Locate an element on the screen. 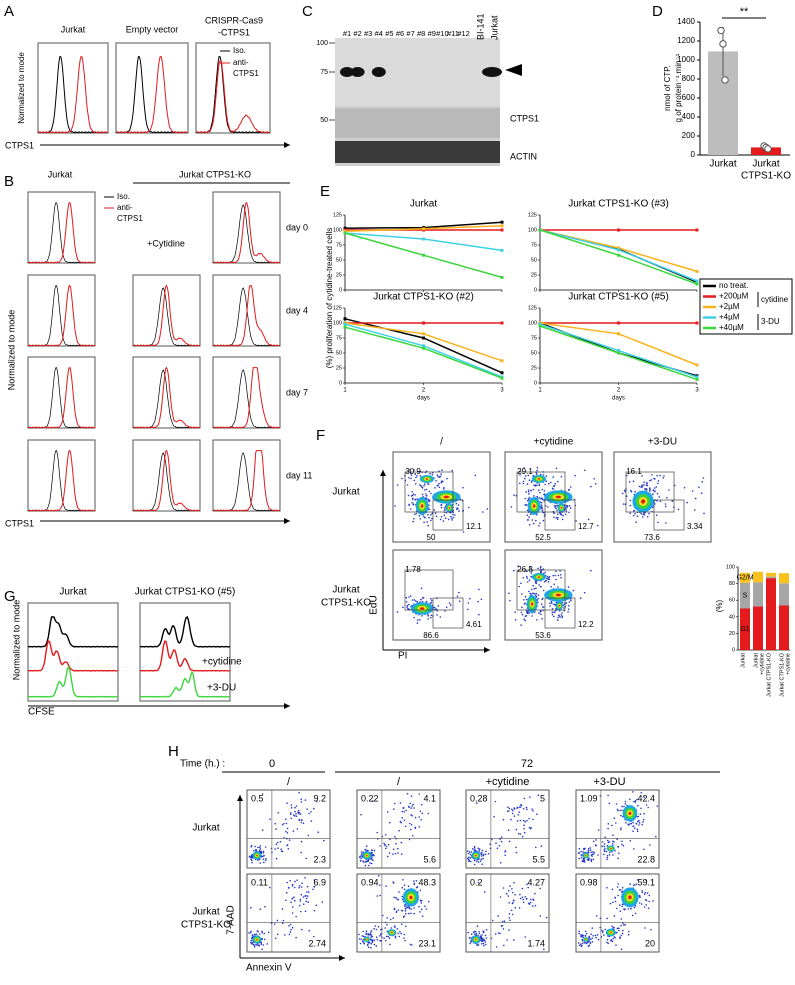  y-tick-label: 0 is located at coordinates (340, 383).